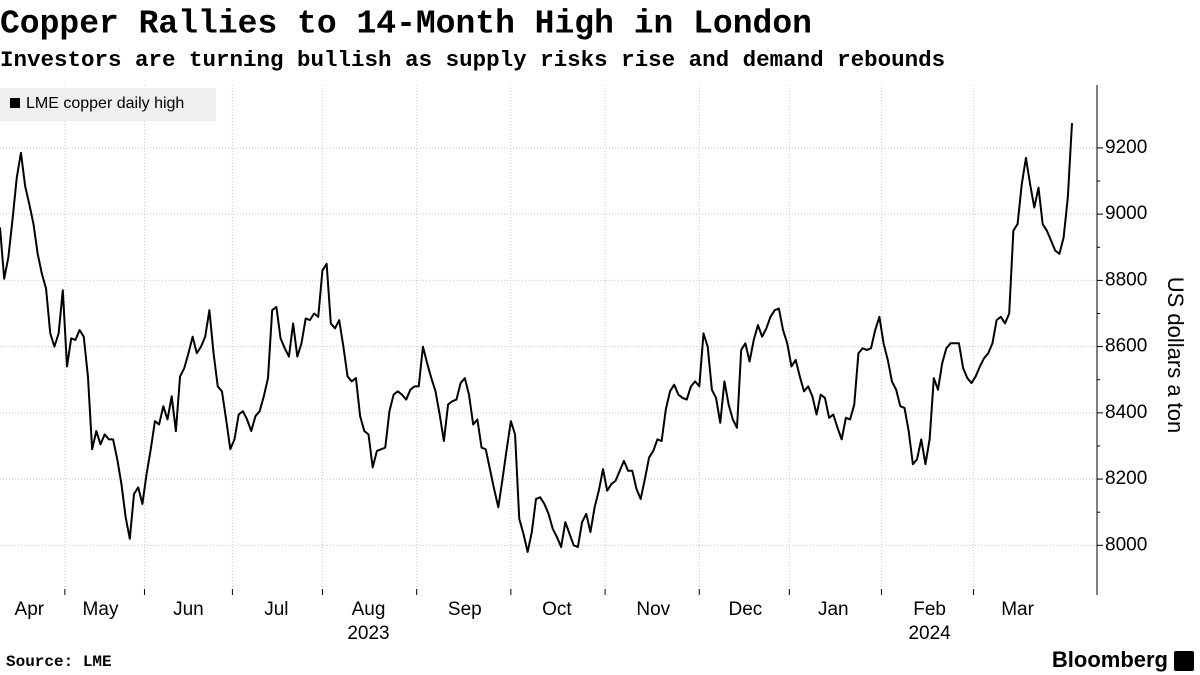 This screenshot has width=1200, height=675. Describe the element at coordinates (59, 662) in the screenshot. I see `source: Source: LME` at that location.